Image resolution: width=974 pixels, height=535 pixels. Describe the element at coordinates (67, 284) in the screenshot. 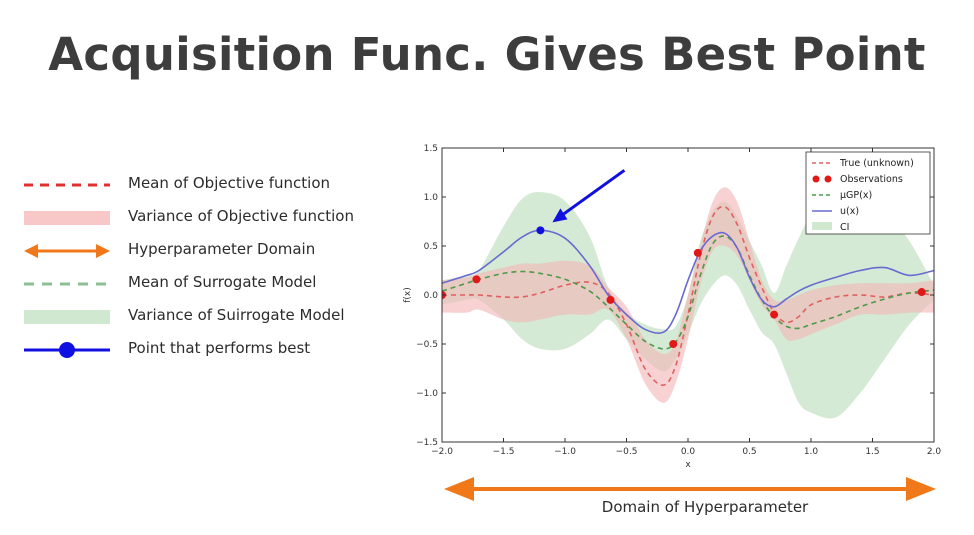

I see `green-dashed-line-icon` at that location.